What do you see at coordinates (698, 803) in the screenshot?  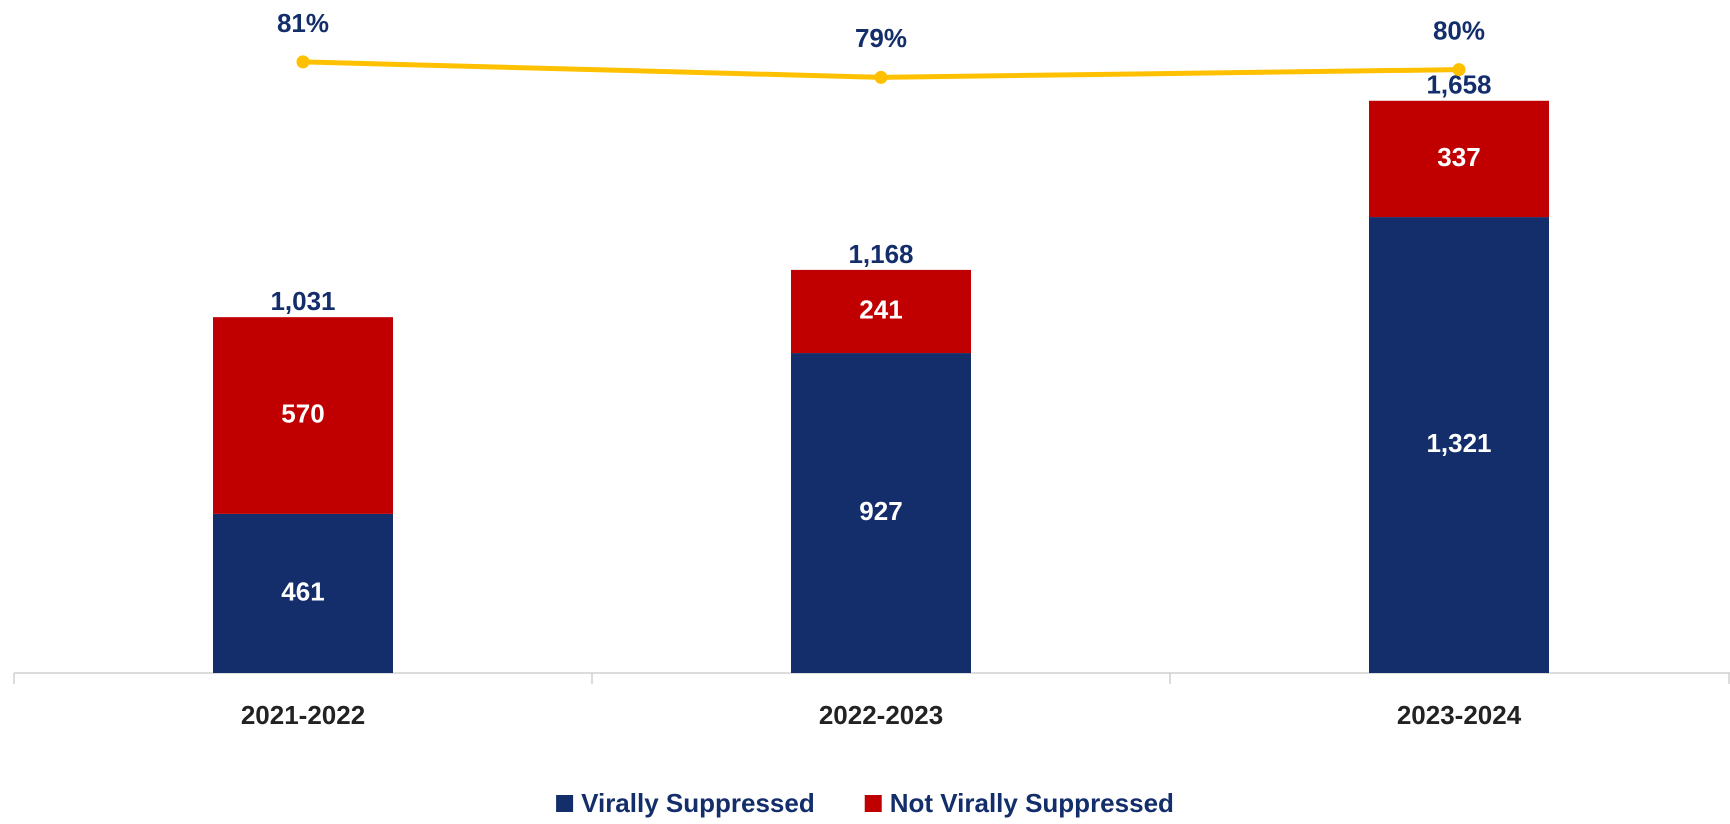 I see `legend-label: Virally Suppressed` at bounding box center [698, 803].